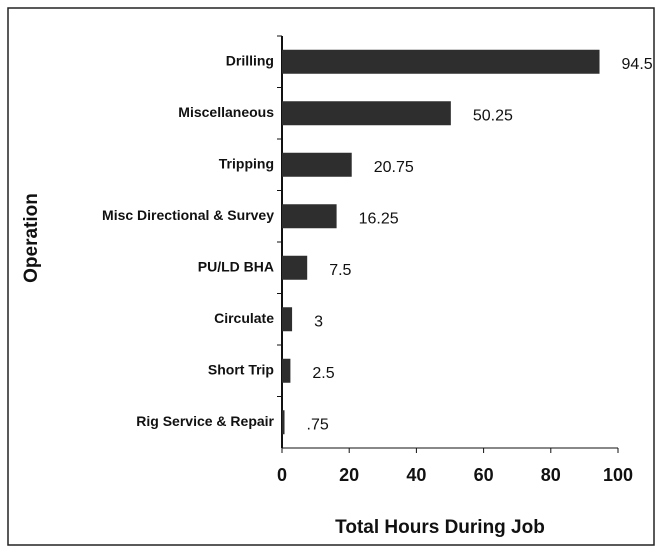 The image size is (663, 553). Describe the element at coordinates (318, 321) in the screenshot. I see `value-label: 3` at that location.